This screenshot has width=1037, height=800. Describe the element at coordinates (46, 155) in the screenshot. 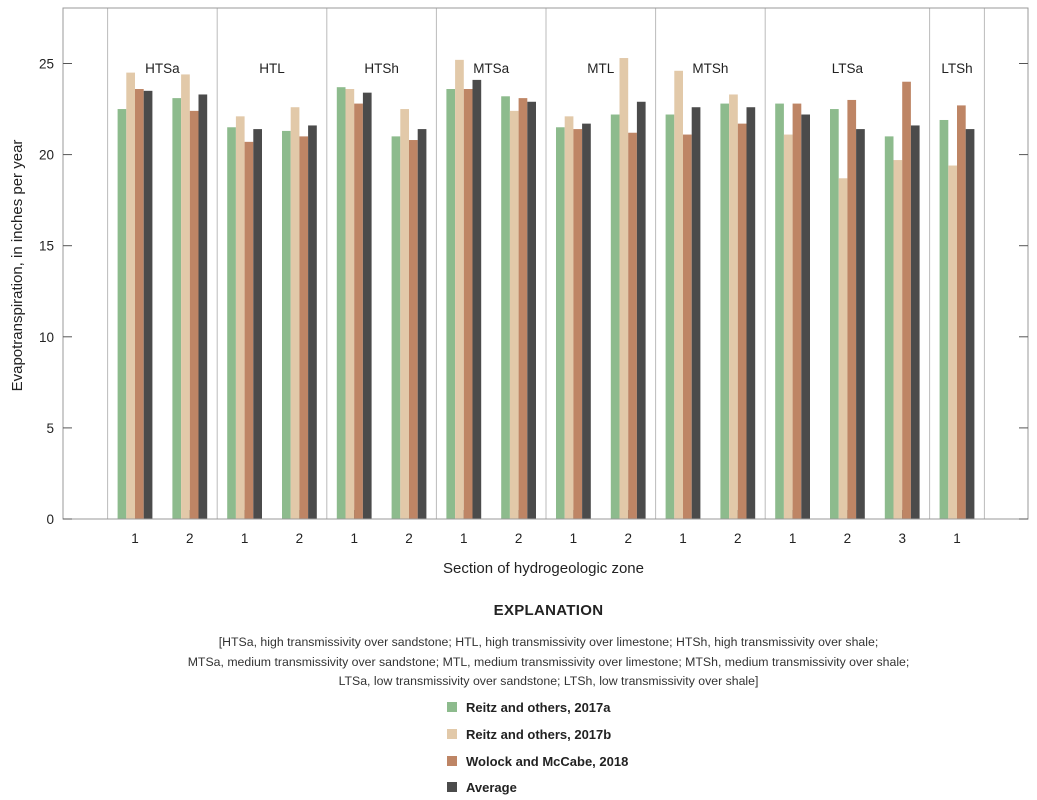

I see `y-tick-label: 20` at that location.